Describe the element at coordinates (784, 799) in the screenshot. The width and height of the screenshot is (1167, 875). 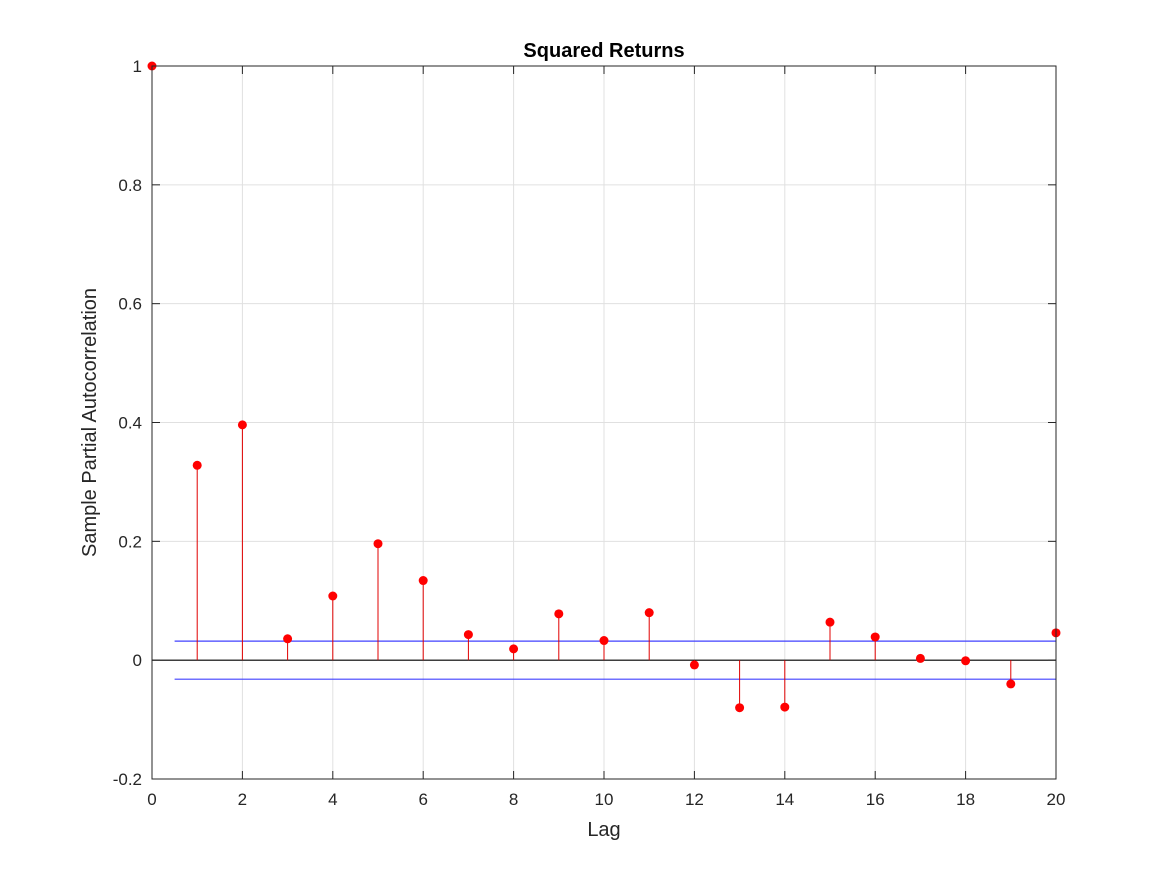
I see `x-tick-label: 14` at that location.